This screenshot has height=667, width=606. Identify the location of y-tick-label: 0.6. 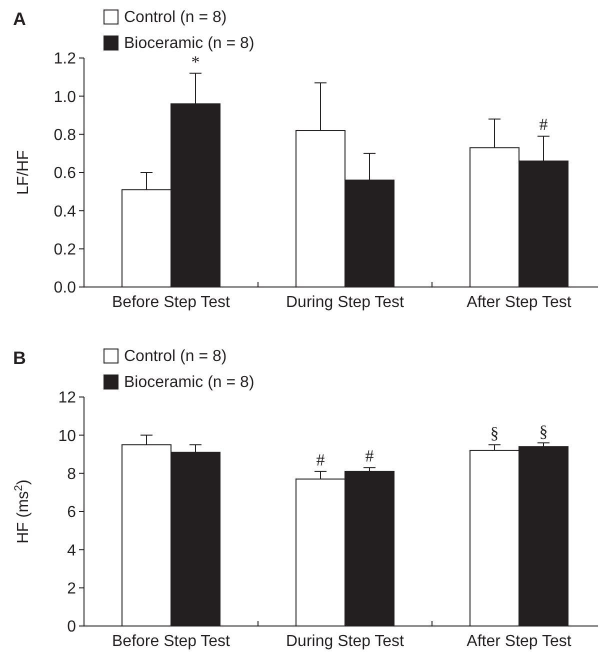
(65, 173).